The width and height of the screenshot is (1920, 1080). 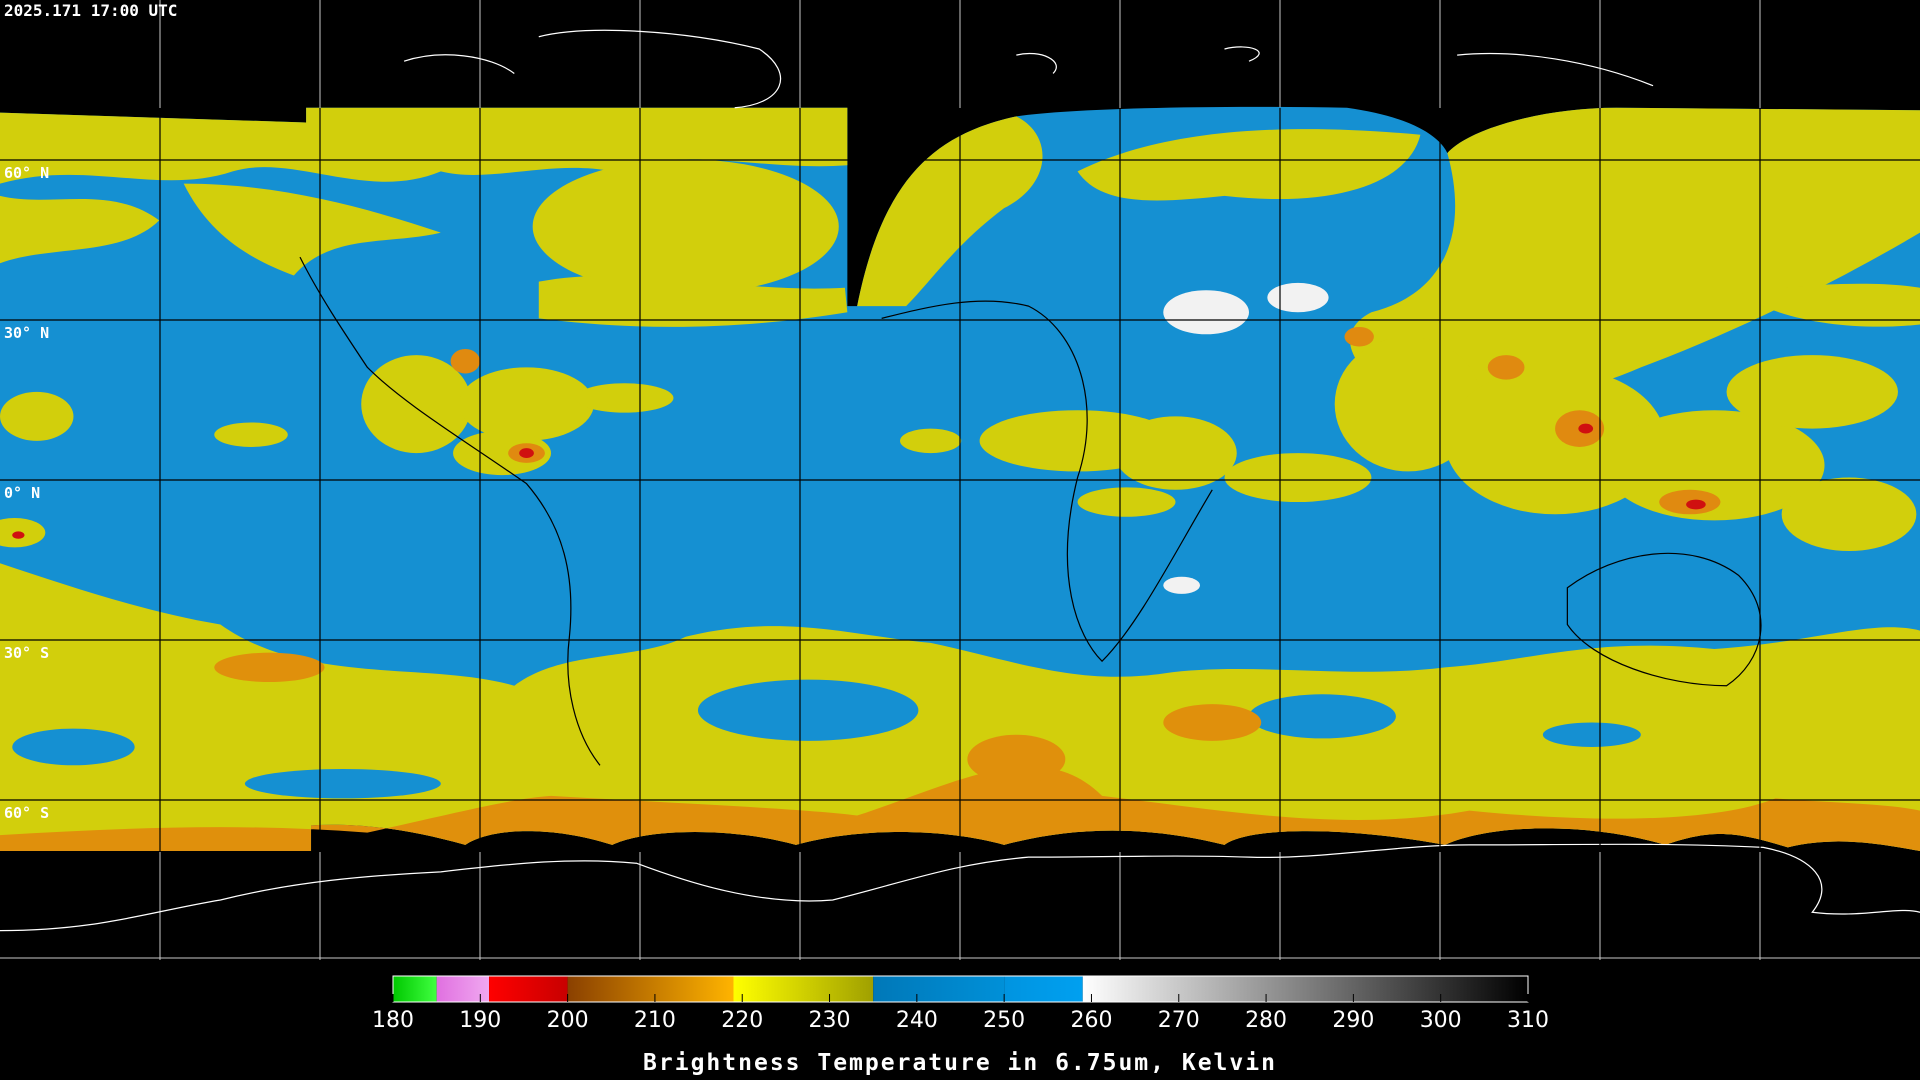 What do you see at coordinates (480, 1020) in the screenshot?
I see `colorbar-tick-label: 190` at bounding box center [480, 1020].